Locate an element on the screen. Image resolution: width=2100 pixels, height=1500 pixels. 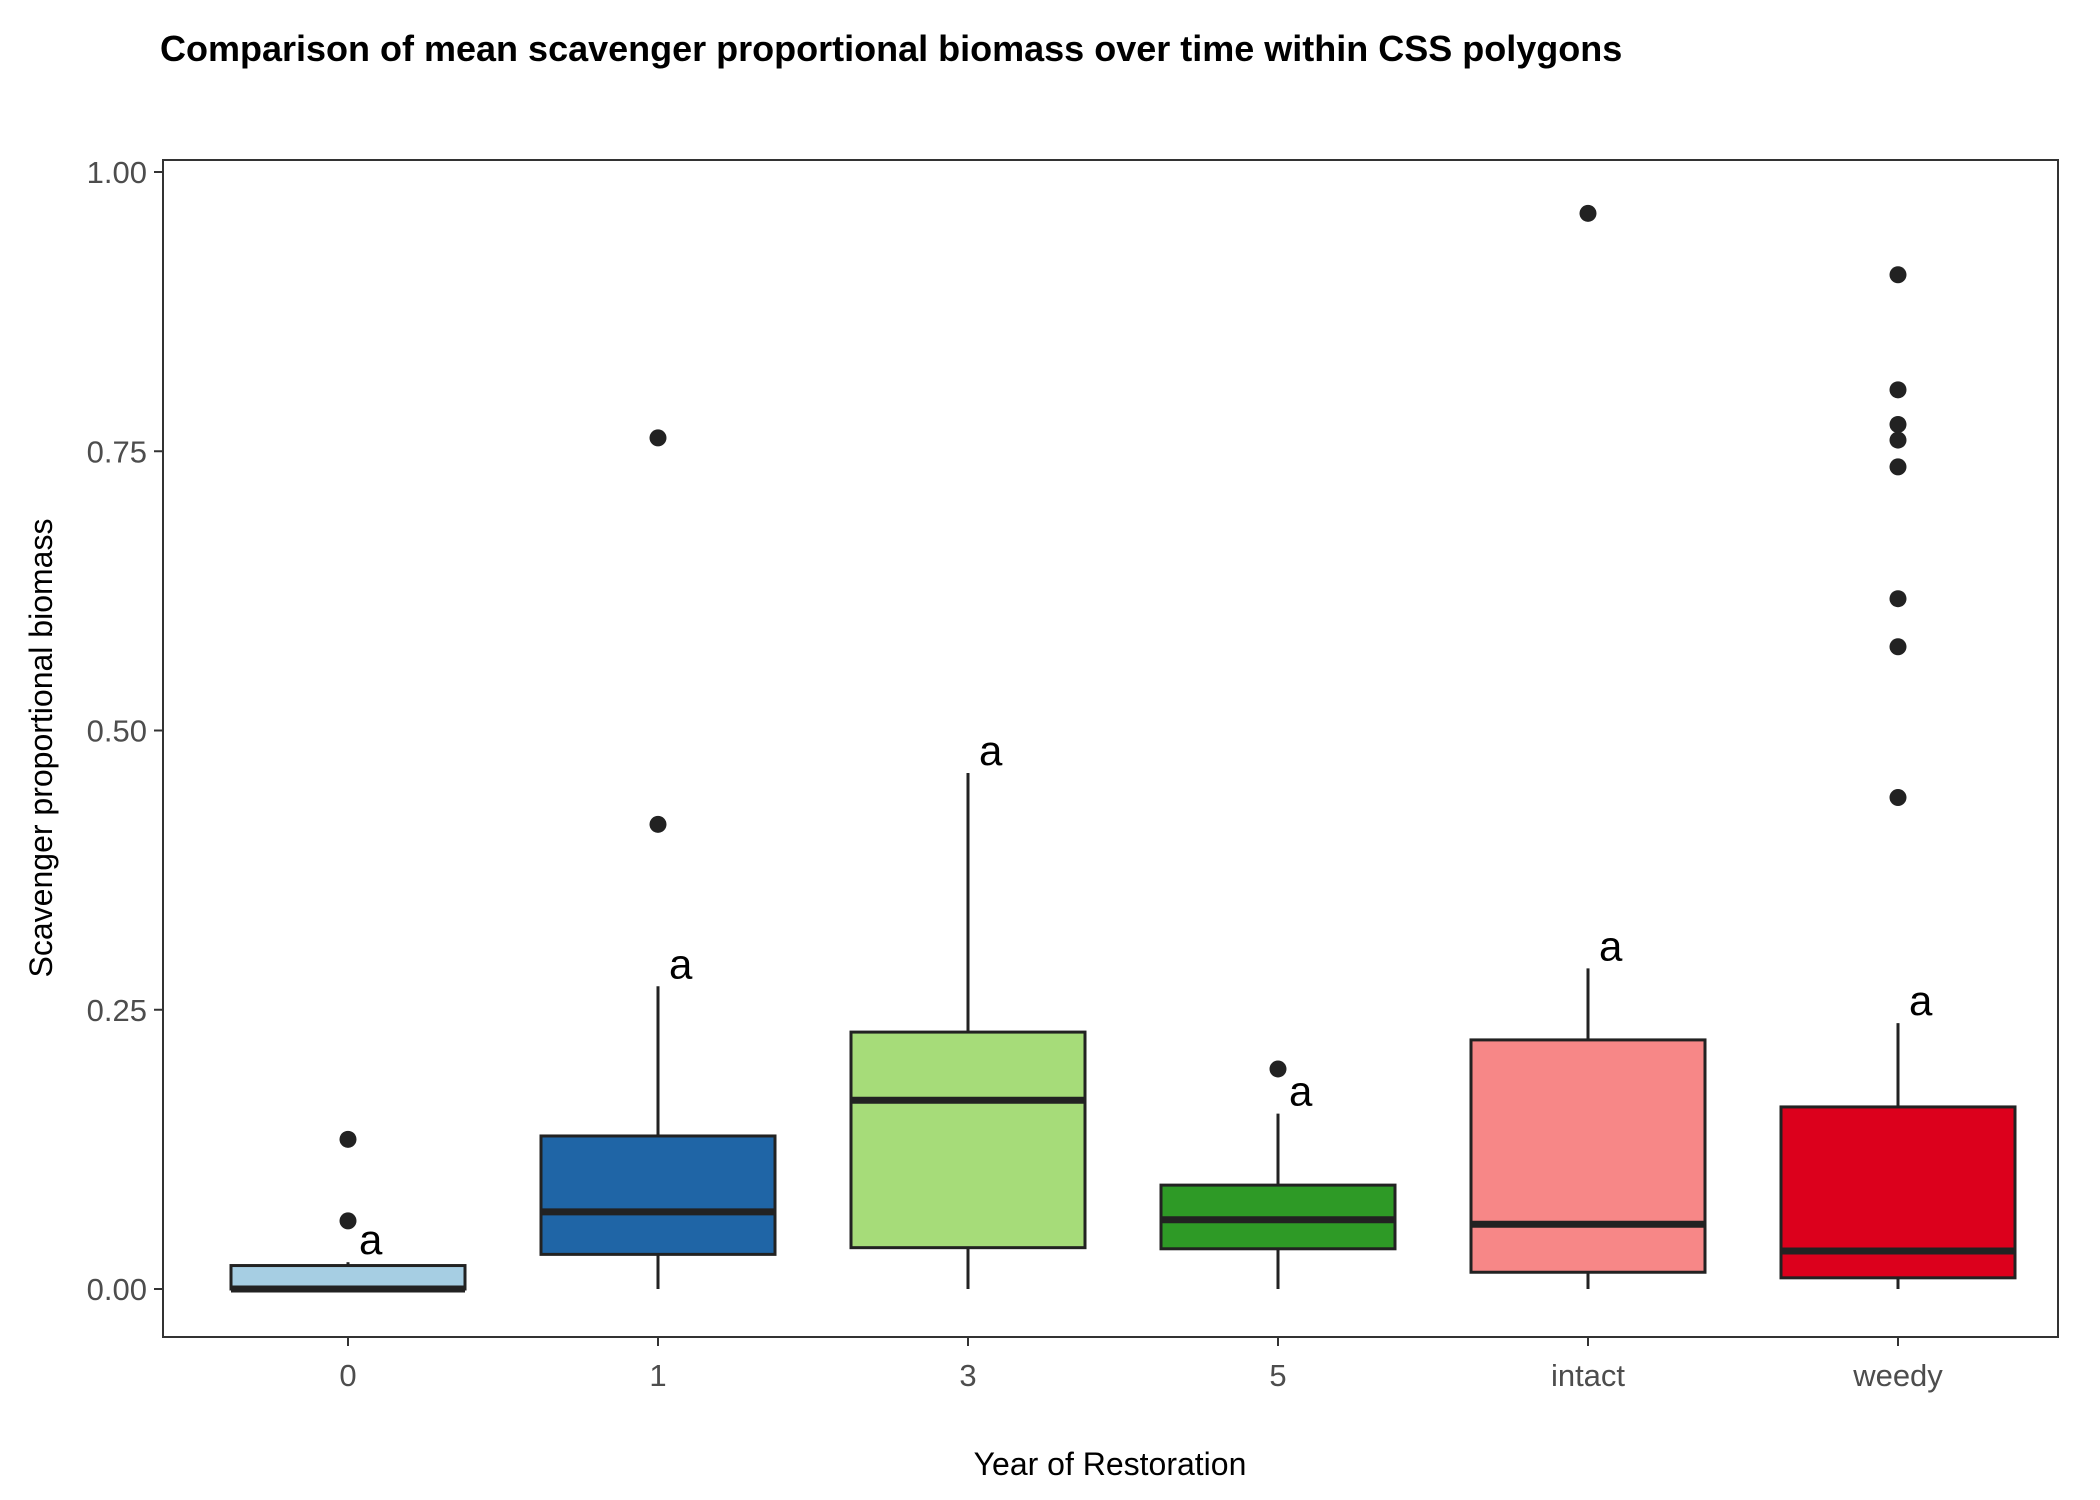
y-tick-label: 0.00 is located at coordinates (117, 1289).